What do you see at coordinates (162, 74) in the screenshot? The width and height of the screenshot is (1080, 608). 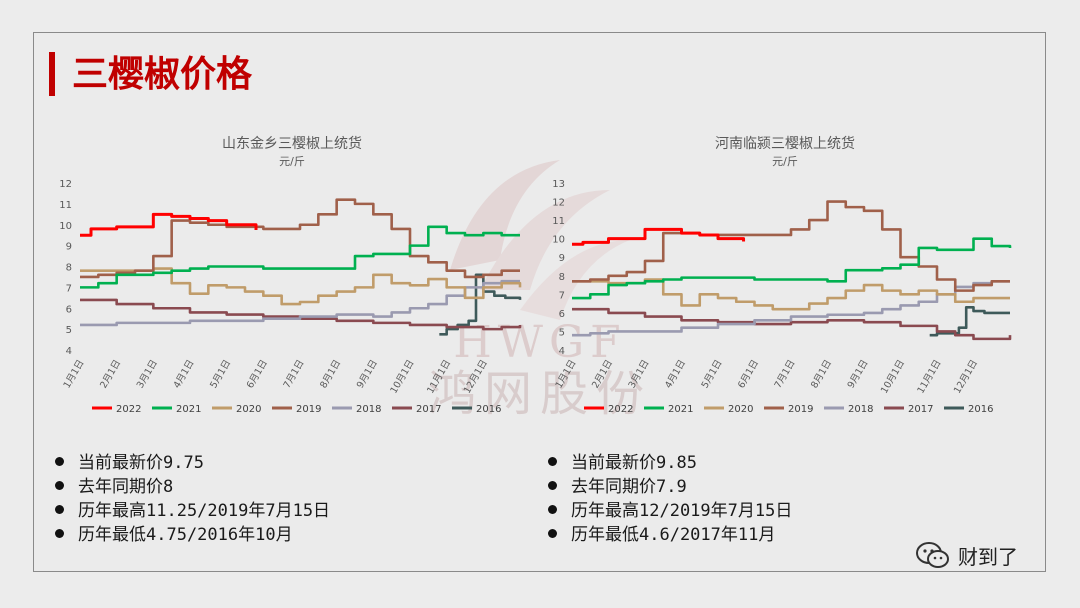 I see `page-title: 三樱椒价格` at bounding box center [162, 74].